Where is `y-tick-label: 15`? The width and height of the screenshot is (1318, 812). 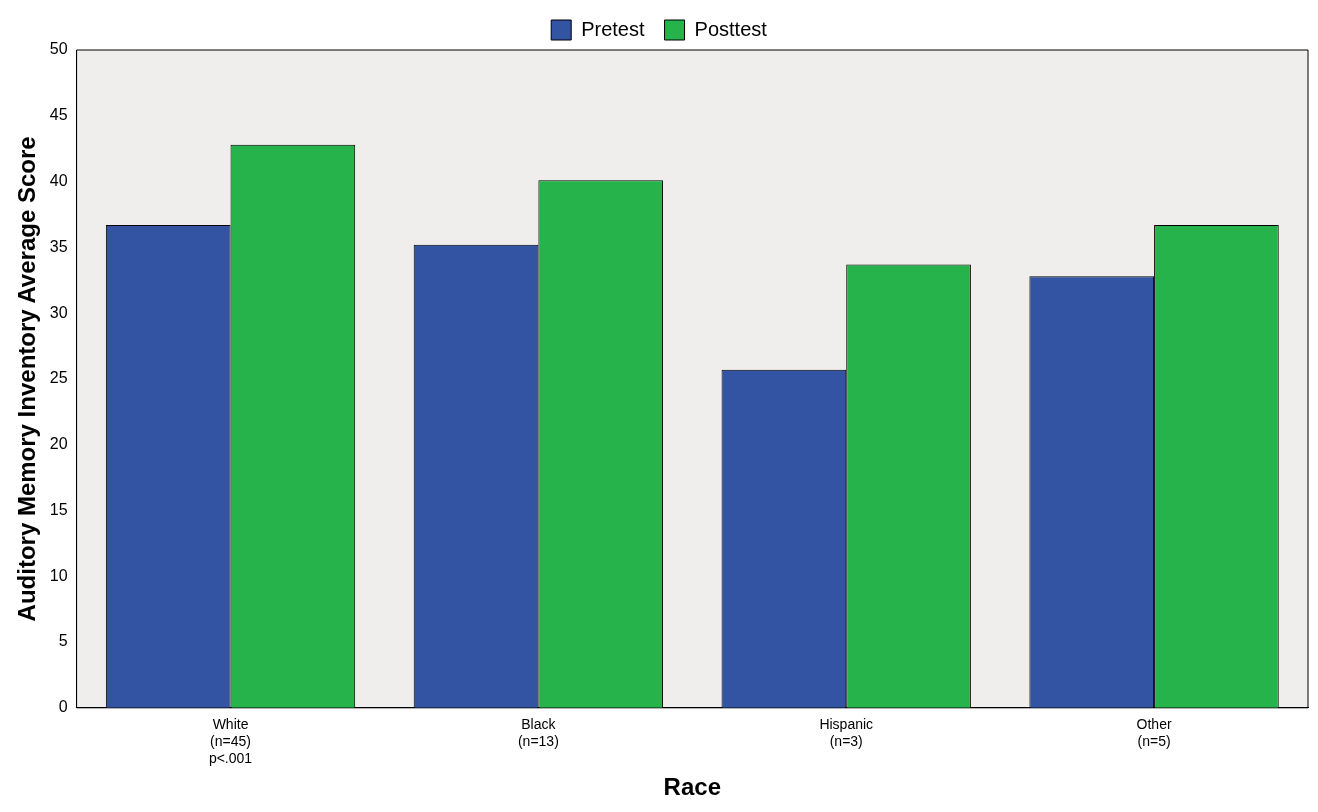
y-tick-label: 15 is located at coordinates (58, 509).